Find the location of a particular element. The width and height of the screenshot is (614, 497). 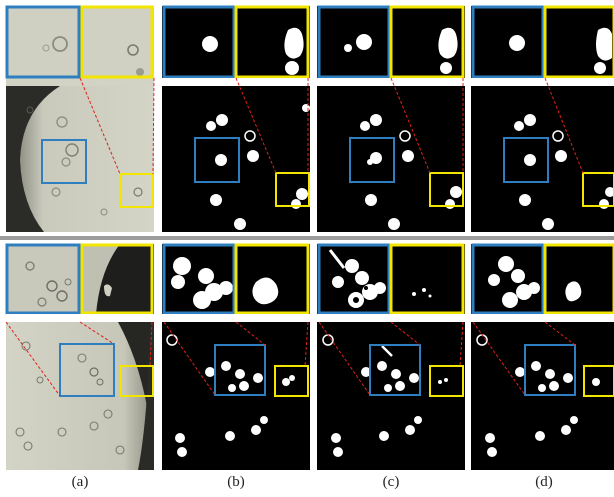

caption-a: (a) is located at coordinates (80, 482).